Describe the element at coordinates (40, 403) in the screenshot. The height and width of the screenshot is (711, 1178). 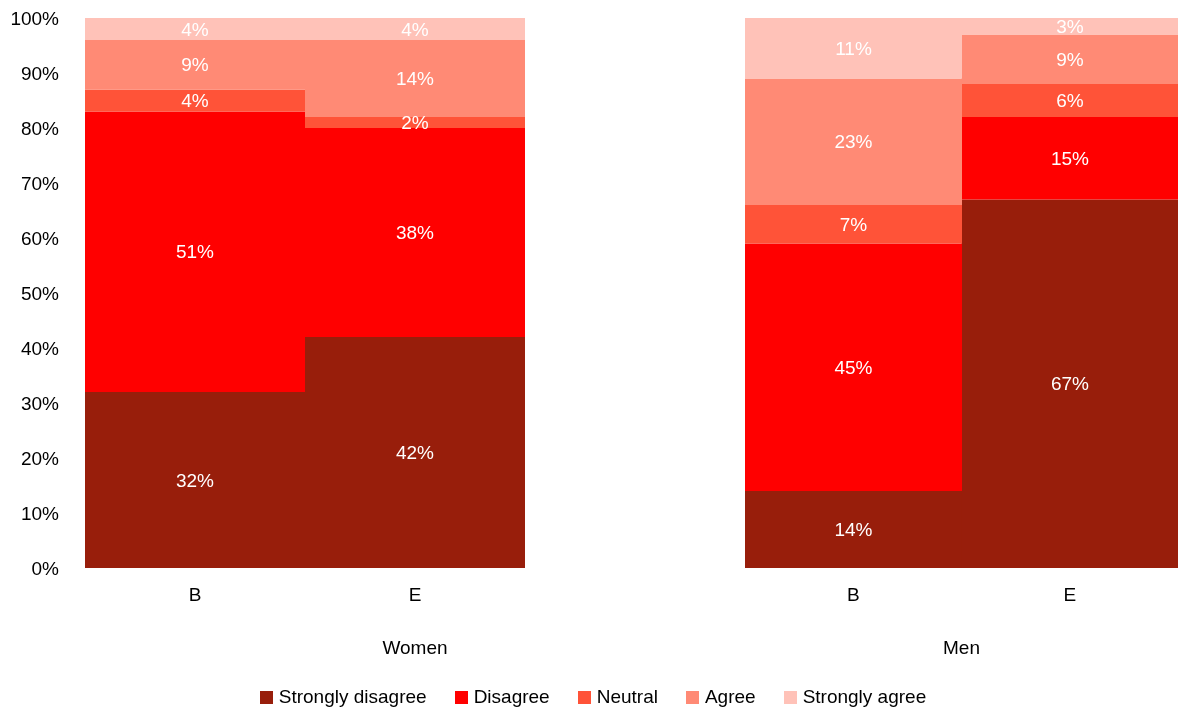
I see `y-tick-label: 30%` at that location.